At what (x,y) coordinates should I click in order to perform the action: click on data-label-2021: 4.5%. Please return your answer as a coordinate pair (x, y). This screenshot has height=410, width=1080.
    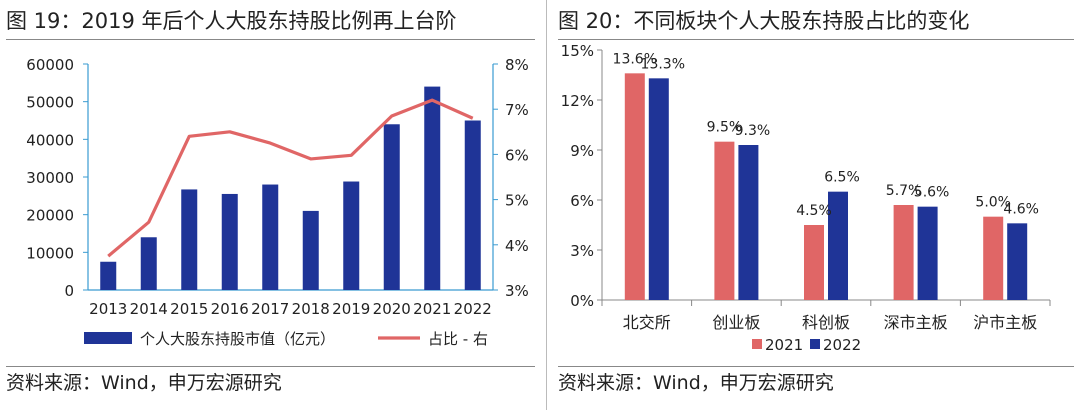
    Looking at the image, I should click on (814, 211).